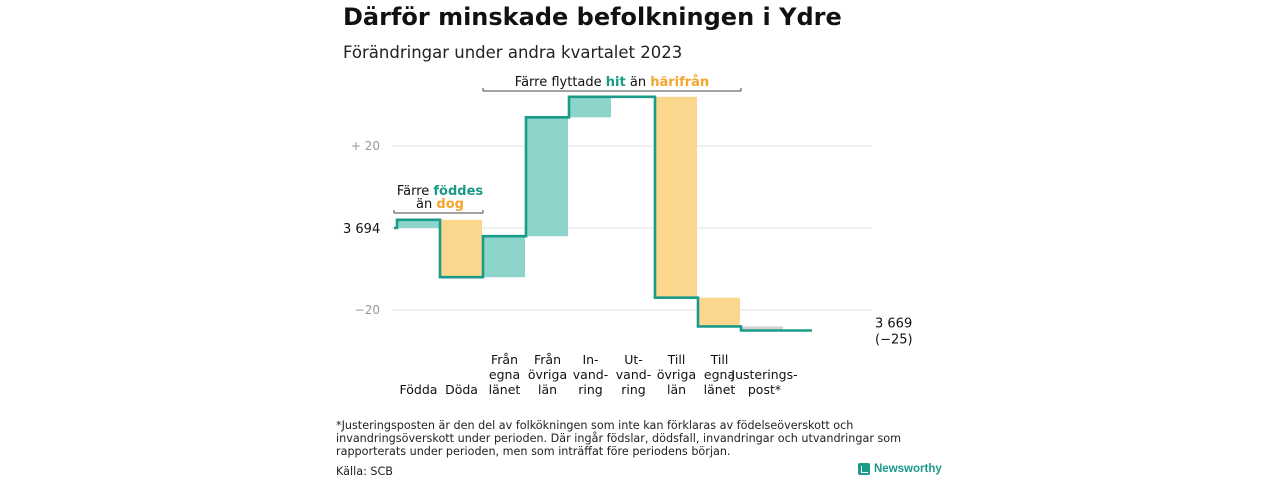  What do you see at coordinates (547, 374) in the screenshot?
I see `category-label-4: Från övriga län` at bounding box center [547, 374].